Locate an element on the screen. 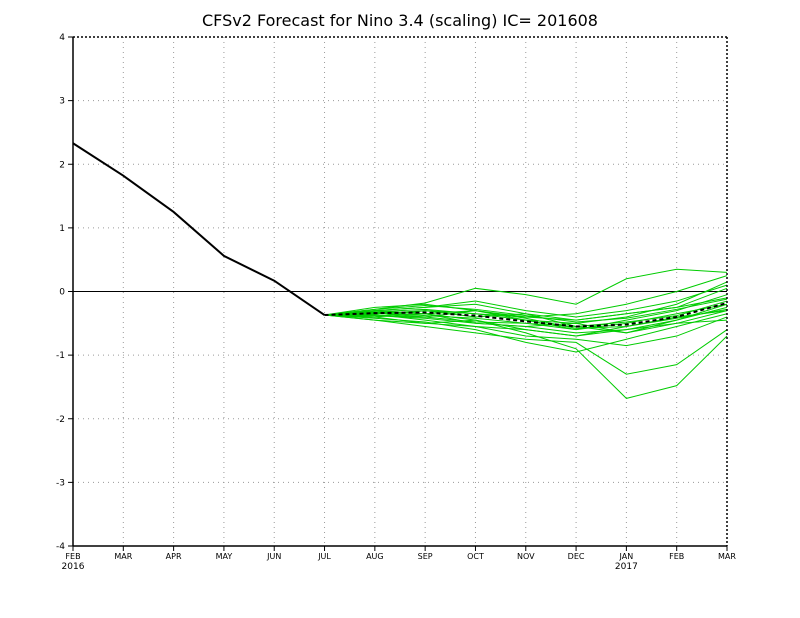 The image size is (800, 618). x-tick-label: MAY is located at coordinates (224, 556).